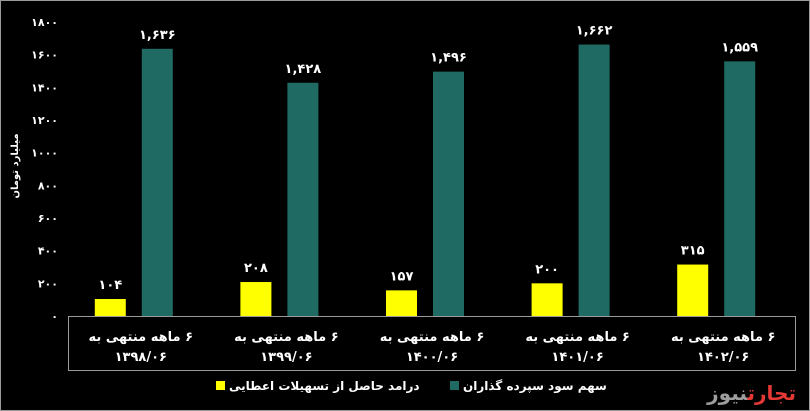  Describe the element at coordinates (54, 316) in the screenshot. I see `y-tick-label: ۰` at that location.